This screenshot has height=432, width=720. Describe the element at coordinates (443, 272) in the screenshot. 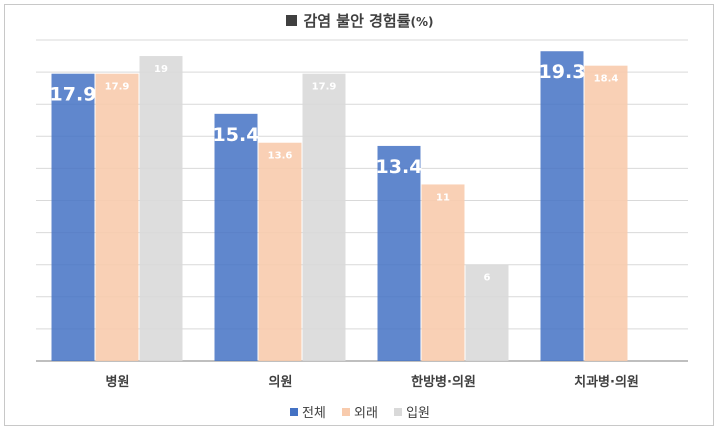

I see `bar-외래-한방병·의원` at that location.